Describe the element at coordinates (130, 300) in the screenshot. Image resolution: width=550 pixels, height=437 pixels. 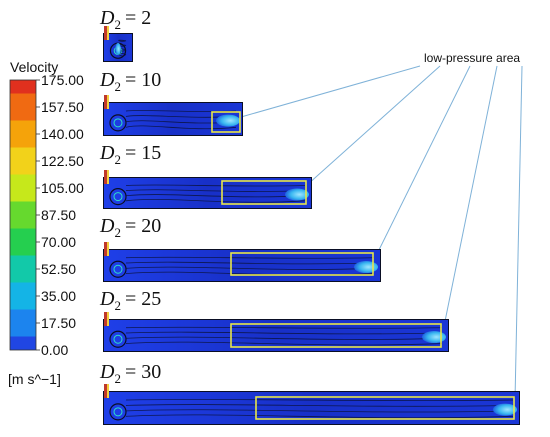
I see `panel-label: D2 = 25` at that location.